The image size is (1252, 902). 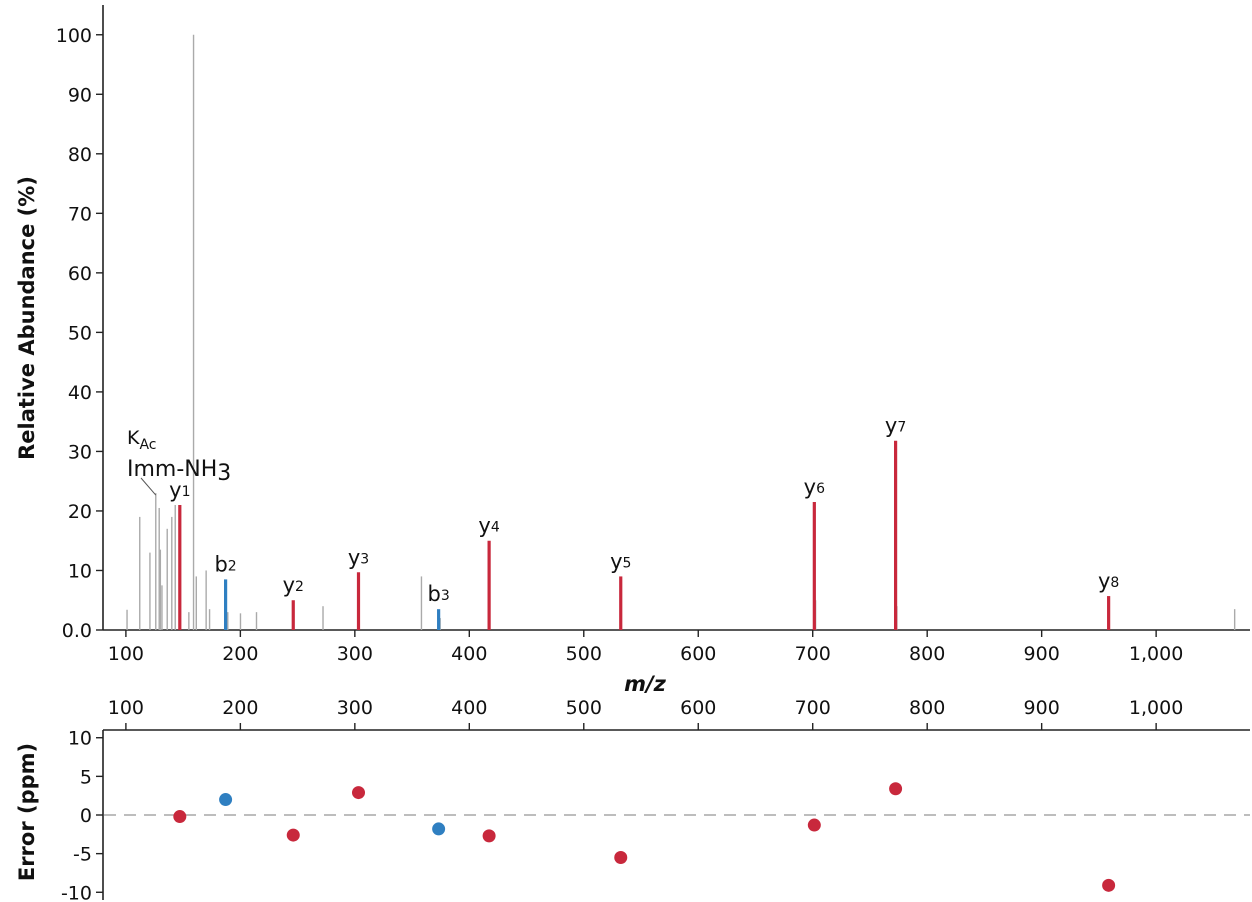 I want to click on spectrum-x-tick-label: 900, so click(x=1042, y=654).